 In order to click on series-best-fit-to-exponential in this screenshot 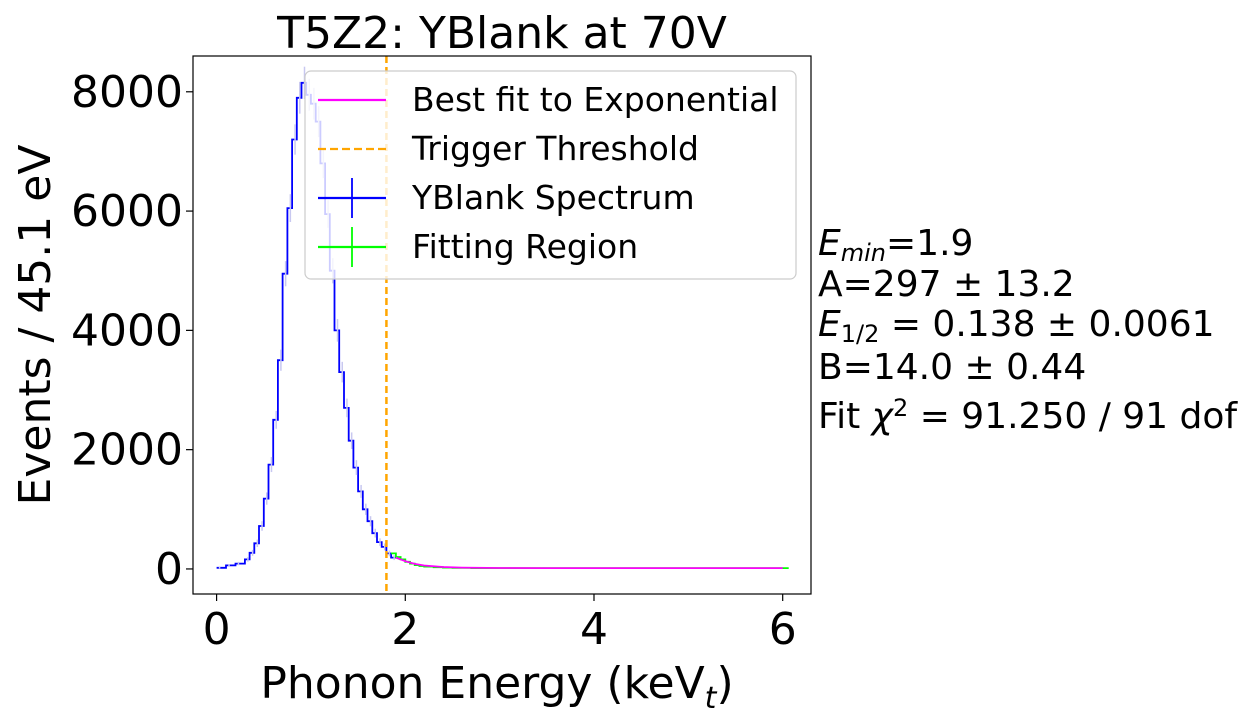, I will do `click(589, 562)`.